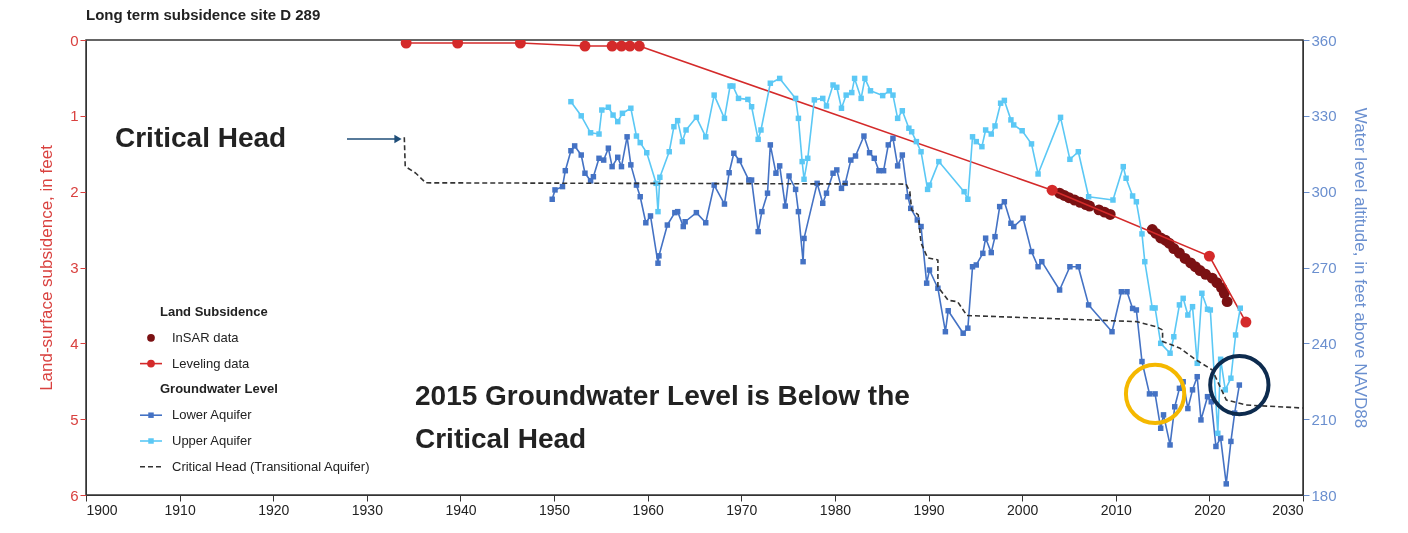  I want to click on annotation: Groundwater Level, so click(219, 389).